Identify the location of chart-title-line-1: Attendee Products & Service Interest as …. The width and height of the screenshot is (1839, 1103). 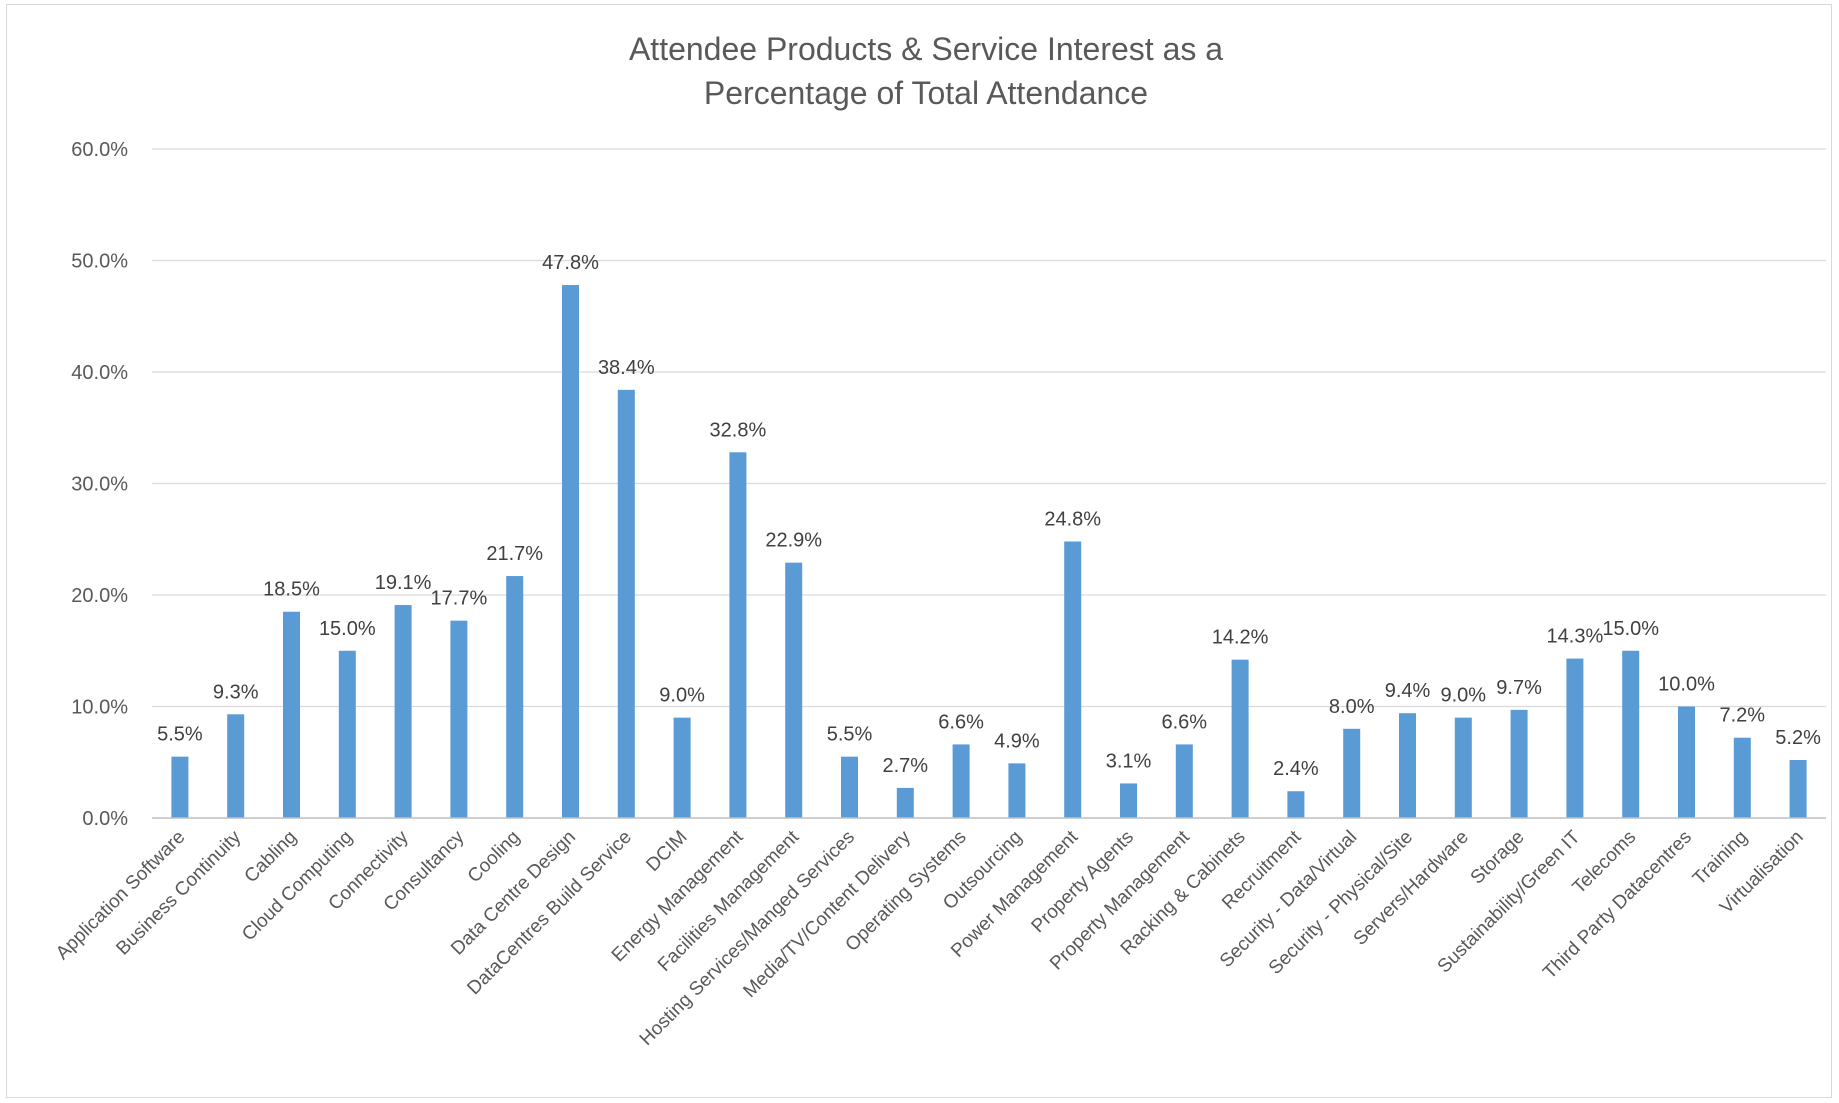
(926, 49).